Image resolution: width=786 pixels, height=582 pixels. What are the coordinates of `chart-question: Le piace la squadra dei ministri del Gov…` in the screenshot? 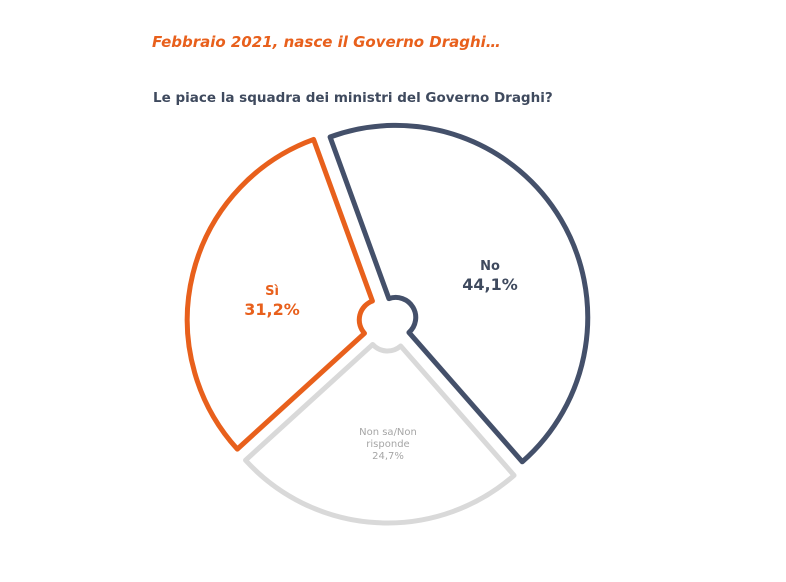 It's located at (353, 98).